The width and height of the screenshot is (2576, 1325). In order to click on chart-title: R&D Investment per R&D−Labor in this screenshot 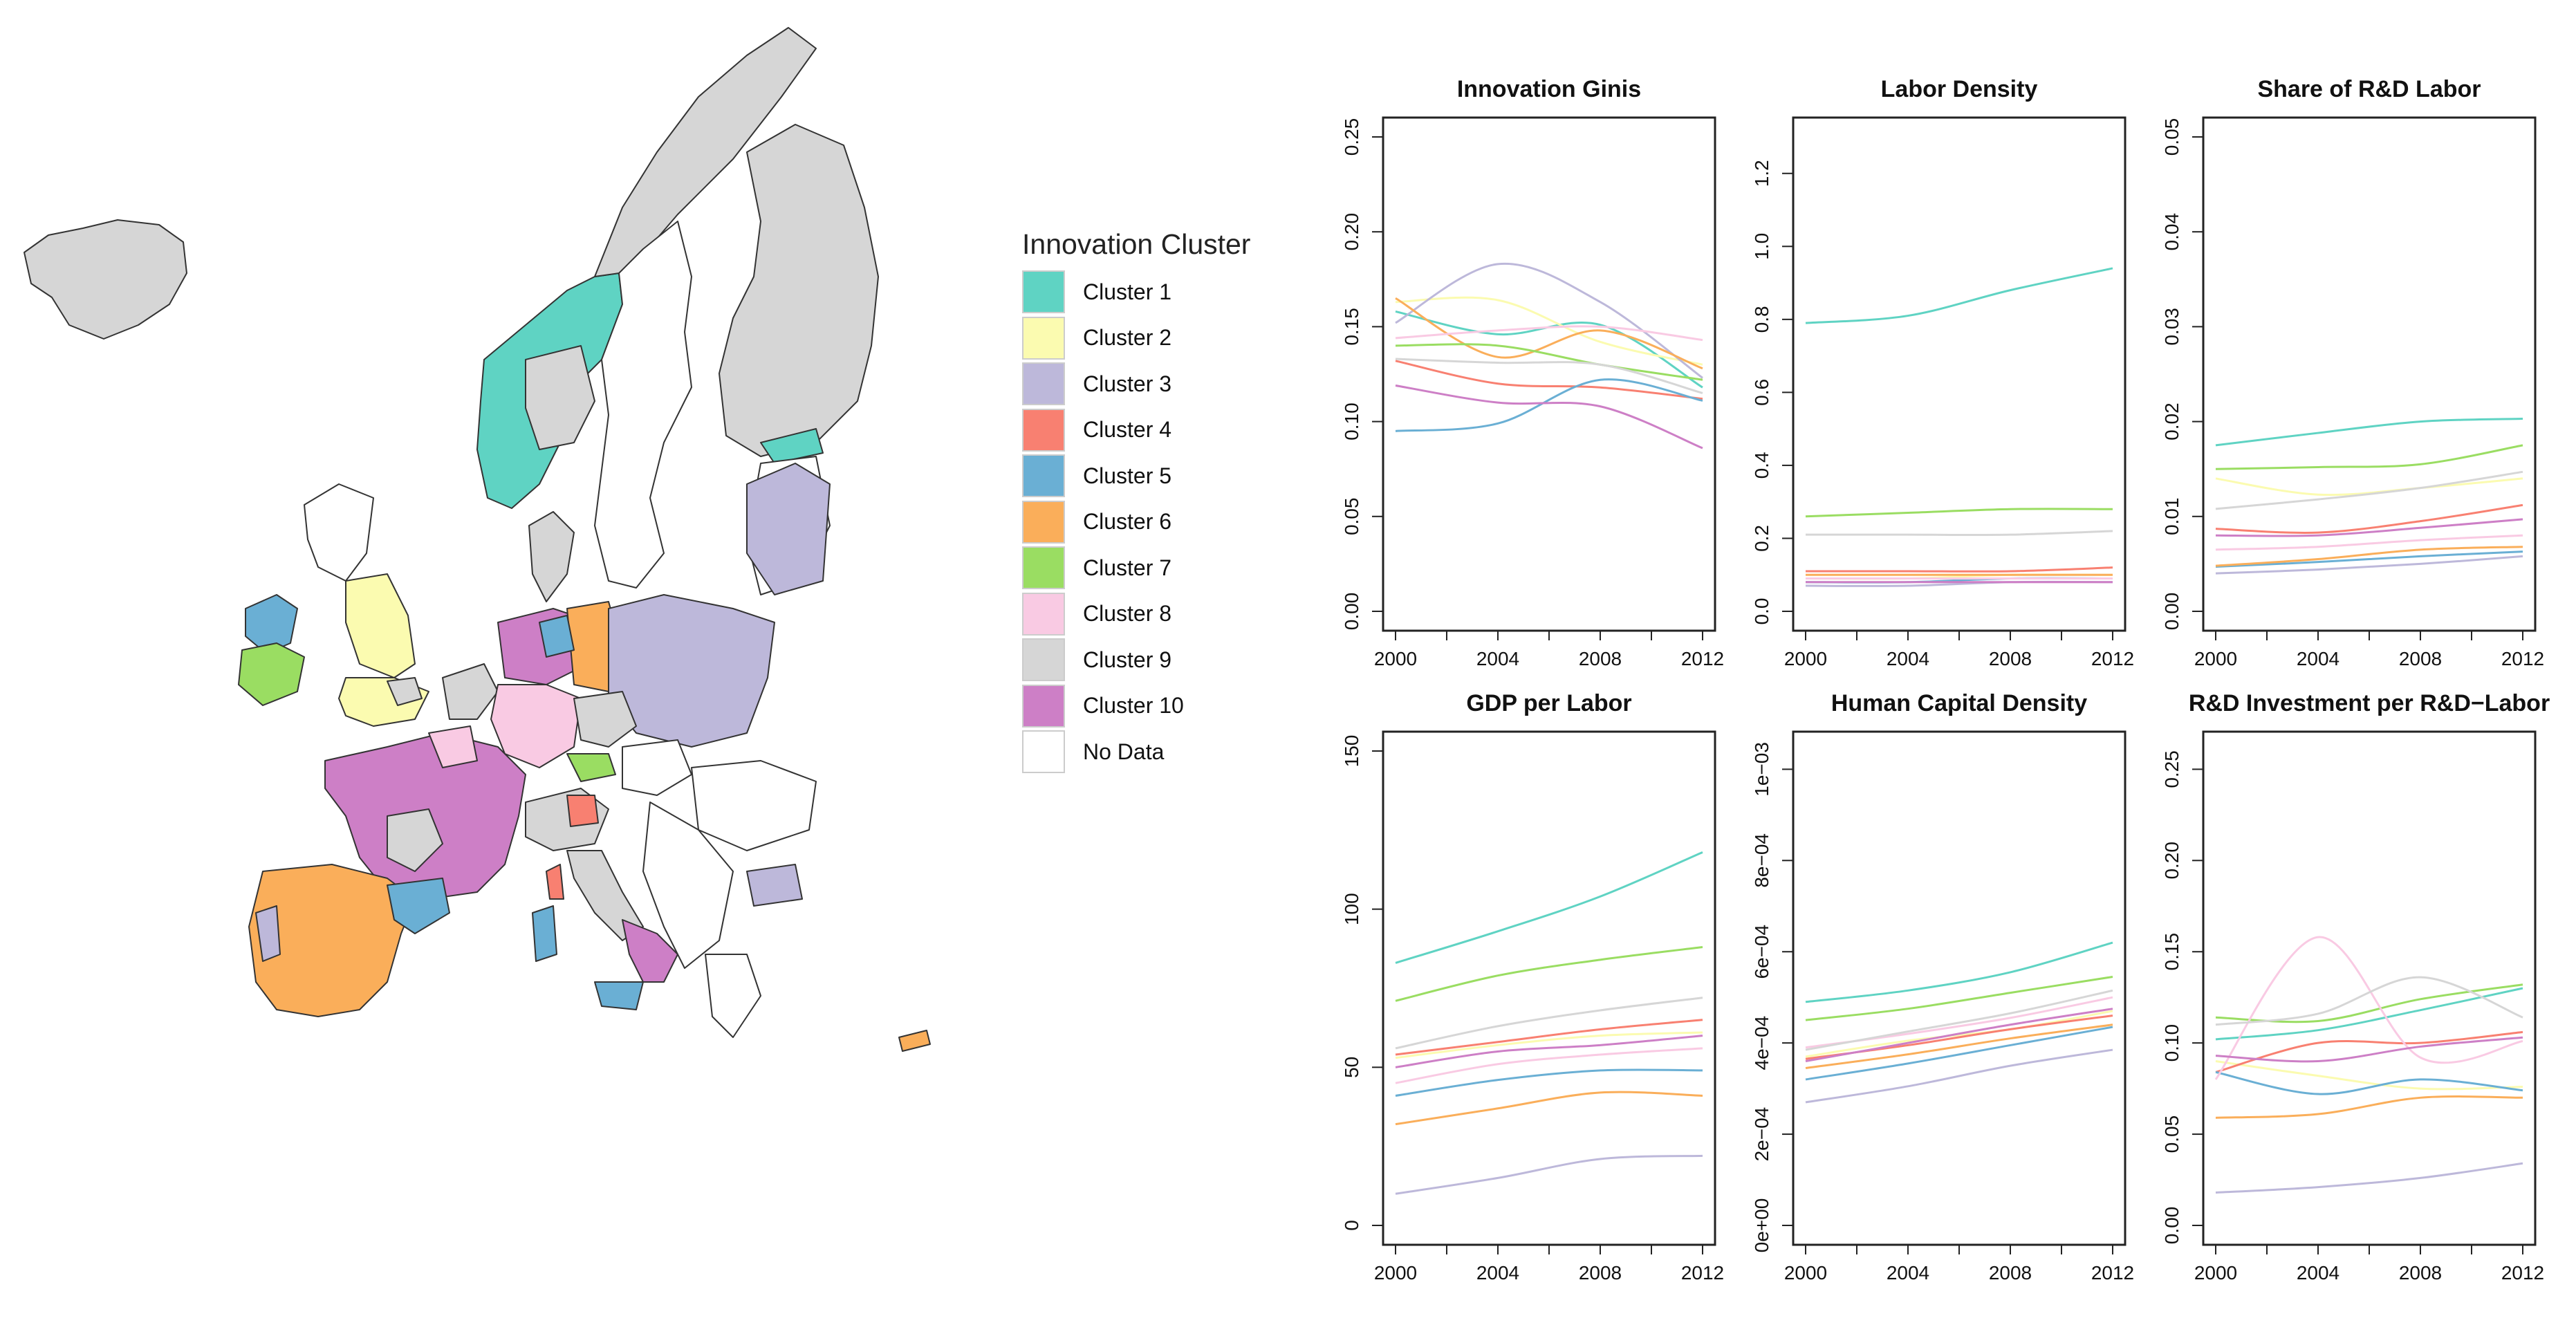, I will do `click(2369, 703)`.